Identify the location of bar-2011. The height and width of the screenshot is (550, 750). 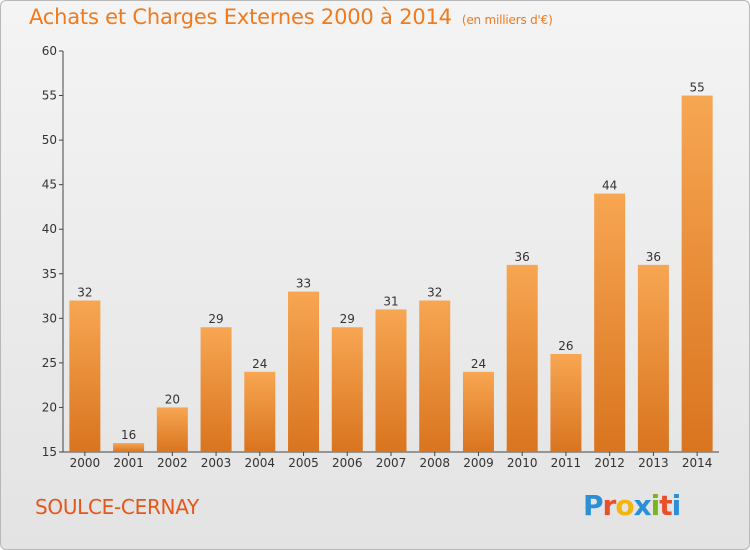
(566, 402).